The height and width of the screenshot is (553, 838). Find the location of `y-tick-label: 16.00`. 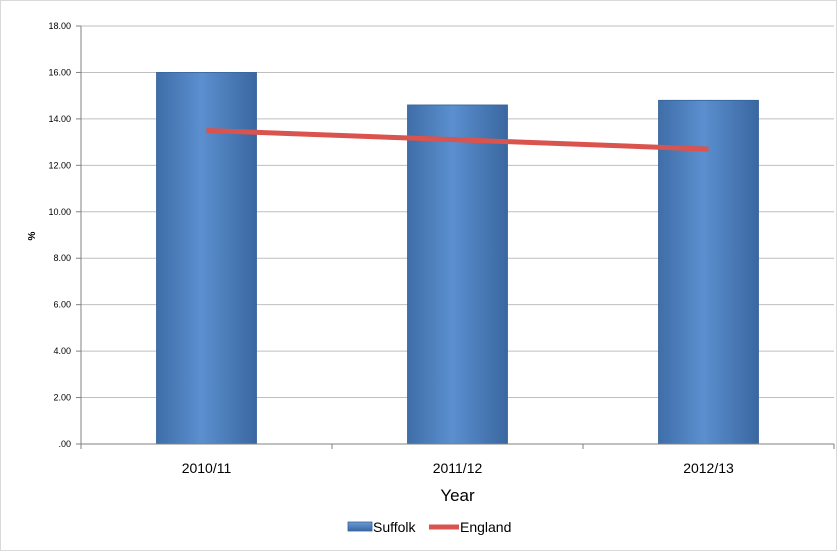

y-tick-label: 16.00 is located at coordinates (59, 72).